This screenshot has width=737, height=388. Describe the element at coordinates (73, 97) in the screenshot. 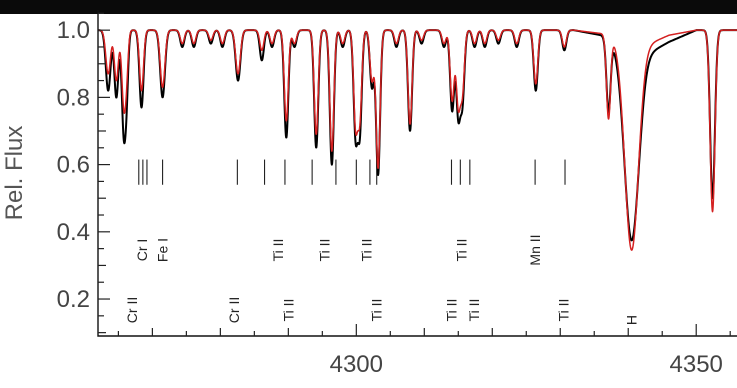

I see `y-tick-label: 0.8` at that location.